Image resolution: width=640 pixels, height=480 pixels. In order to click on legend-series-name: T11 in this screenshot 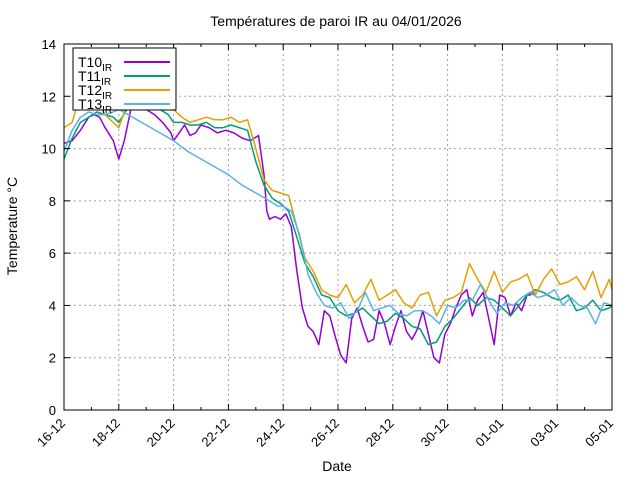, I will do `click(89, 76)`.